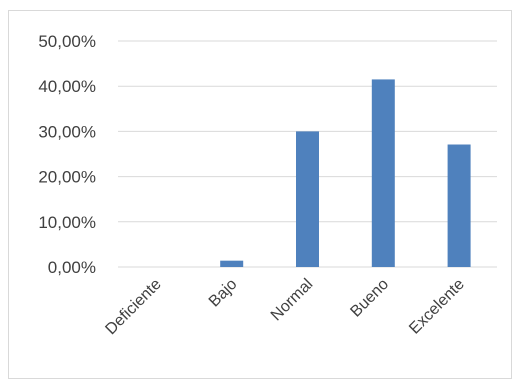  Describe the element at coordinates (369, 298) in the screenshot. I see `x-tick-label-bueno: Bueno` at that location.